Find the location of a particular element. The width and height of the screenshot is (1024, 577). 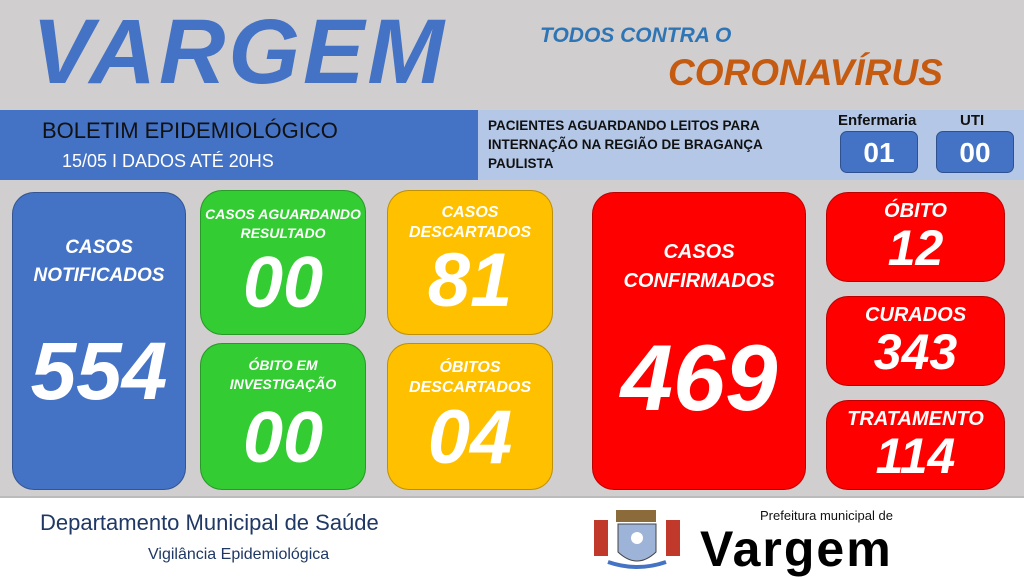

card-value: 12 is located at coordinates (915, 248).